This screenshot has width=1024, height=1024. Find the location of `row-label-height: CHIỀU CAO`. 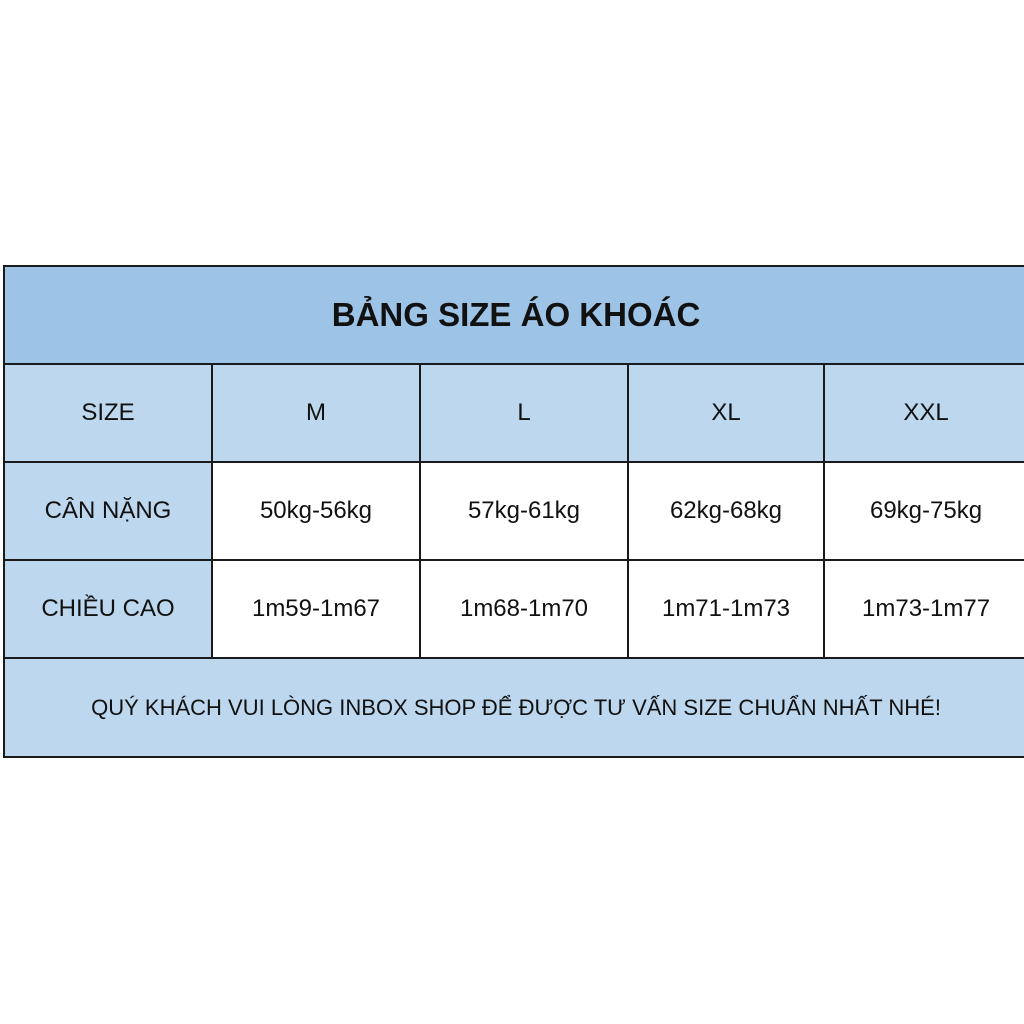

row-label-height: CHIỀU CAO is located at coordinates (108, 609).